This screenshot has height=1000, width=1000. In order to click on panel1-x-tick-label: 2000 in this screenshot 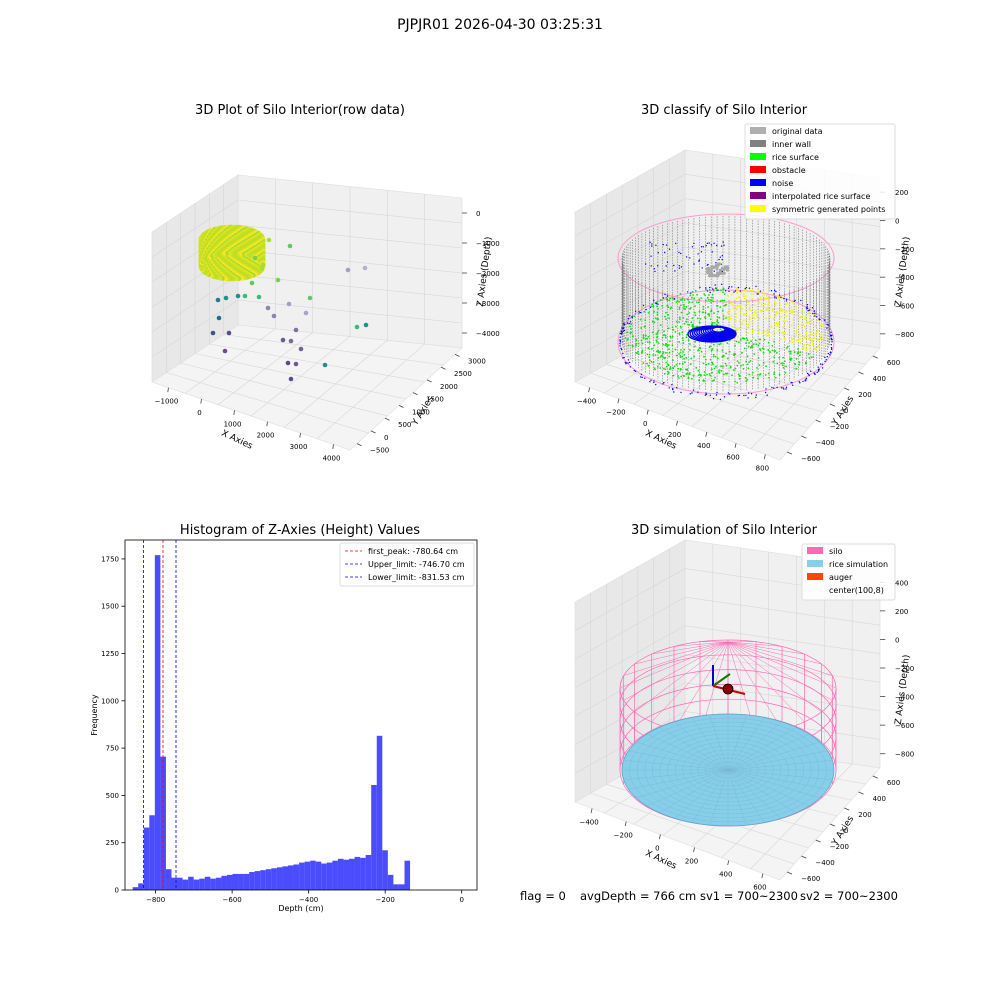, I will do `click(266, 436)`.